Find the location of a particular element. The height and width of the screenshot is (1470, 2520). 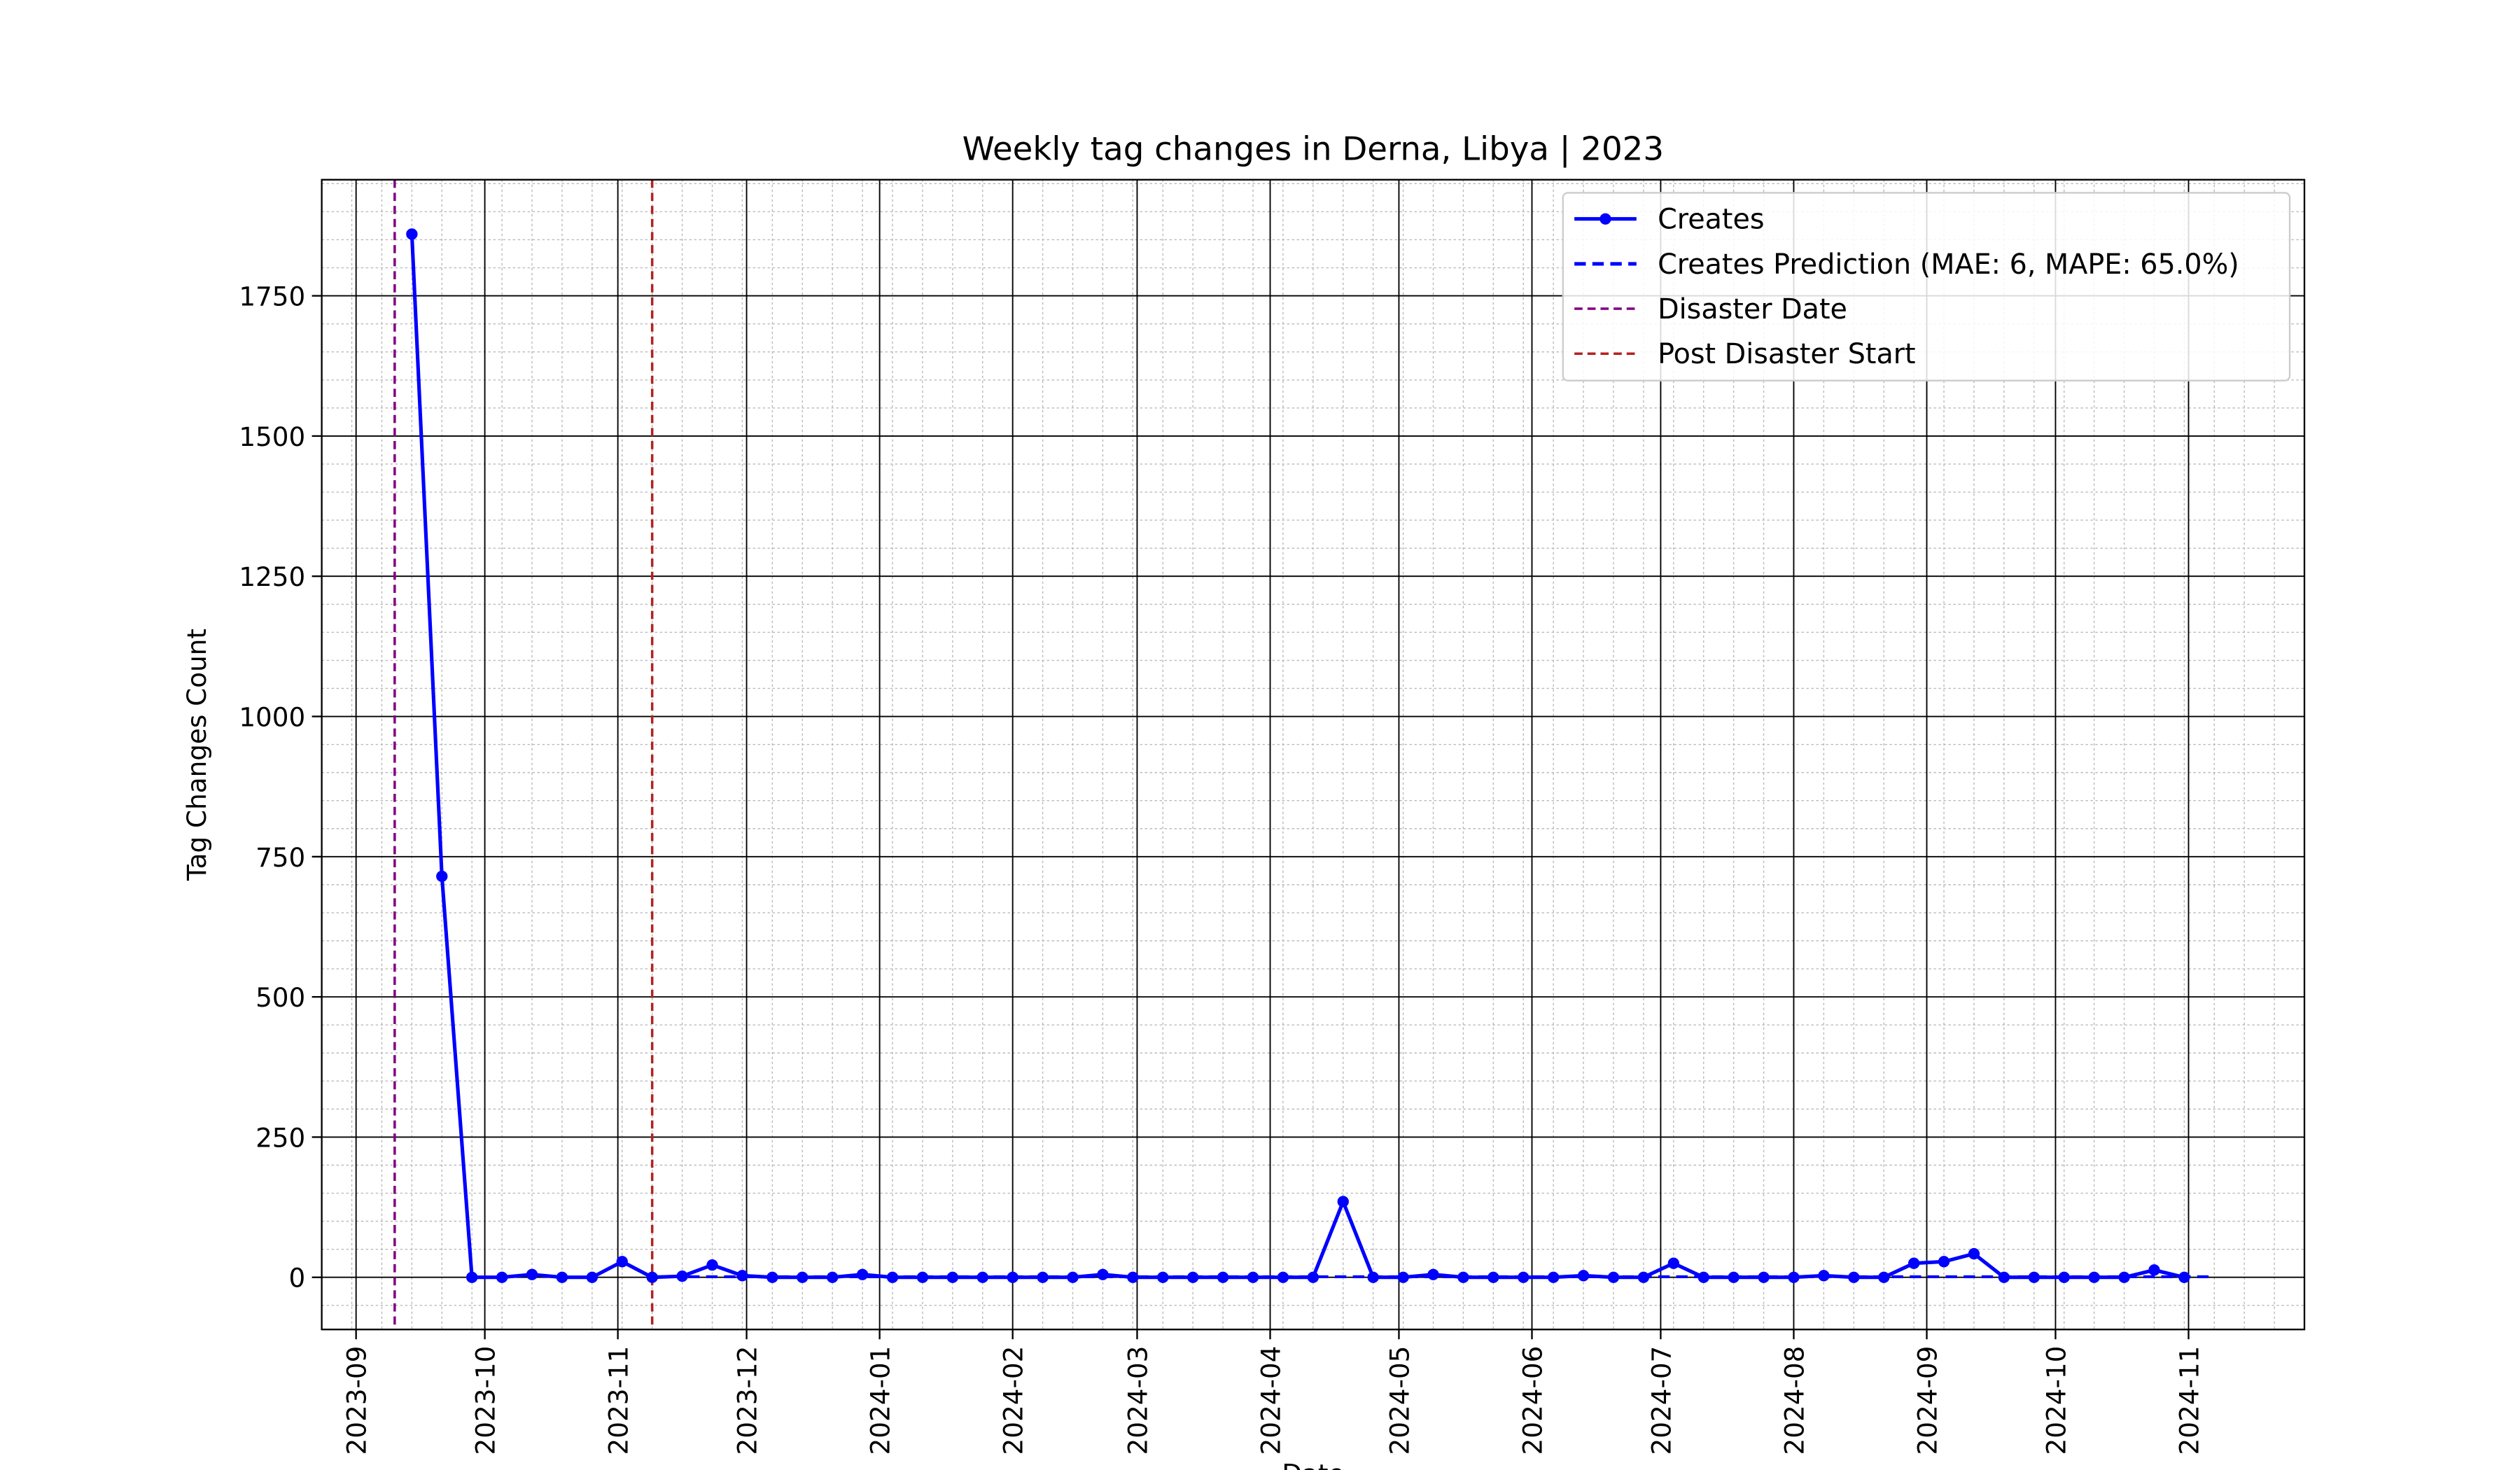

y-tick-label: 250 is located at coordinates (280, 1137).